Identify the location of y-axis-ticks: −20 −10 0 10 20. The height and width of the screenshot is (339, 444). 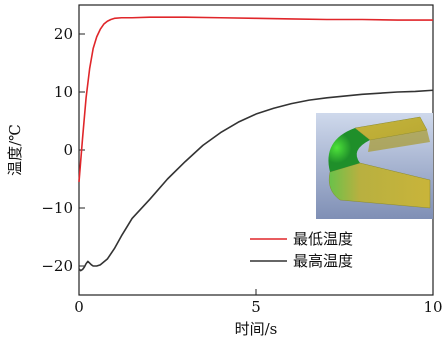
(63, 150).